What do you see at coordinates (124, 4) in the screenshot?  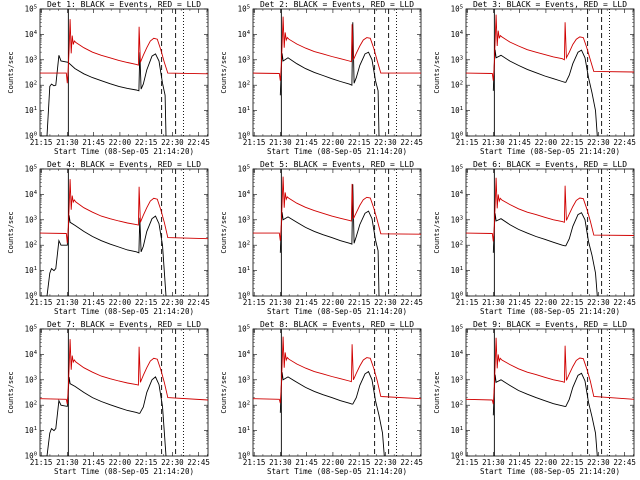 I see `chart-title: Det 1: BLACK = Events, RED = LLD` at bounding box center [124, 4].